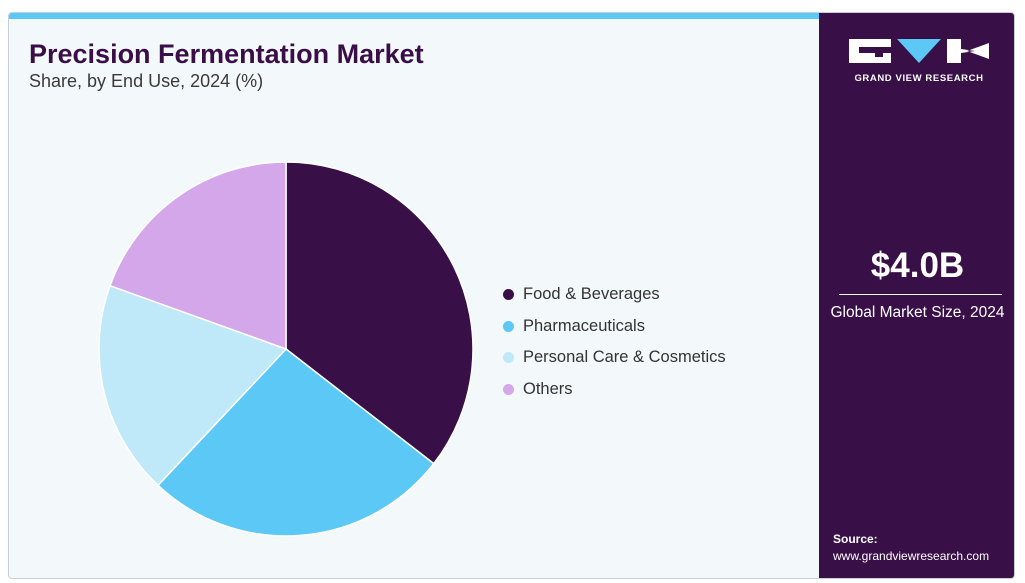 The height and width of the screenshot is (583, 1025). What do you see at coordinates (919, 78) in the screenshot?
I see `logo-text: GRAND VIEW RESEARCH` at bounding box center [919, 78].